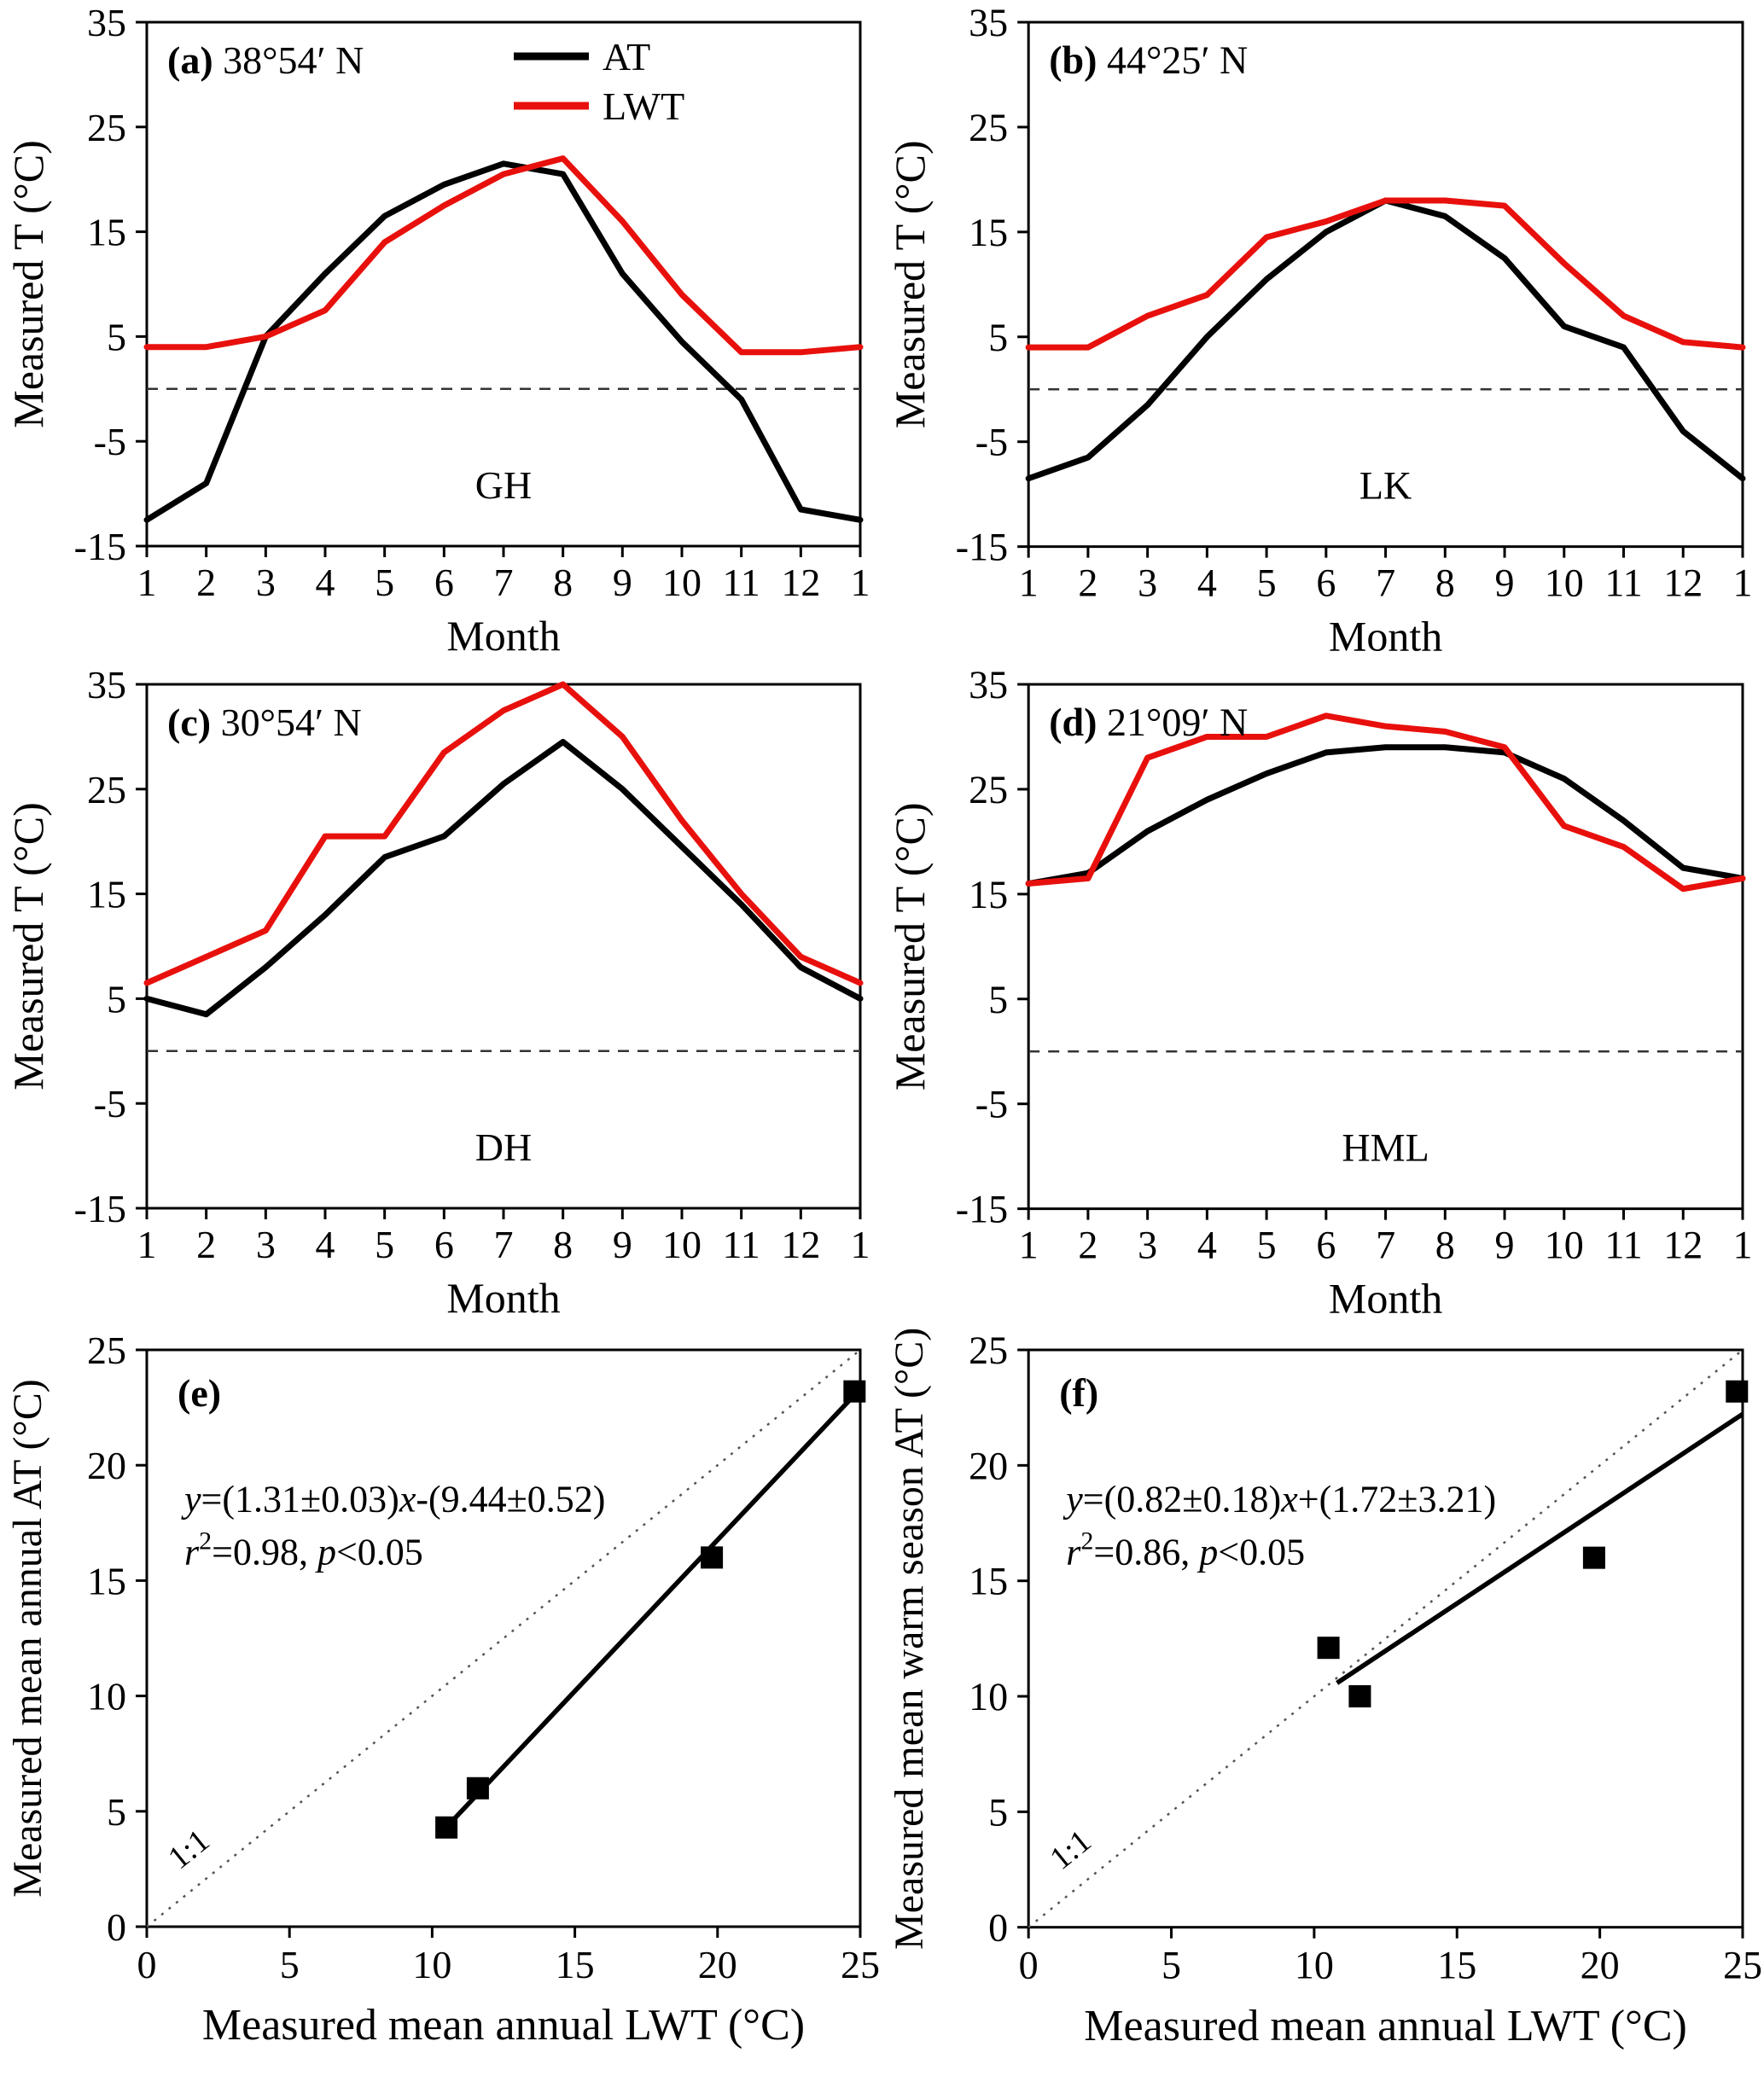 The height and width of the screenshot is (2076, 1764). What do you see at coordinates (303, 1549) in the screenshot?
I see `r-squared-text: r2=0.98, p<0.05` at bounding box center [303, 1549].